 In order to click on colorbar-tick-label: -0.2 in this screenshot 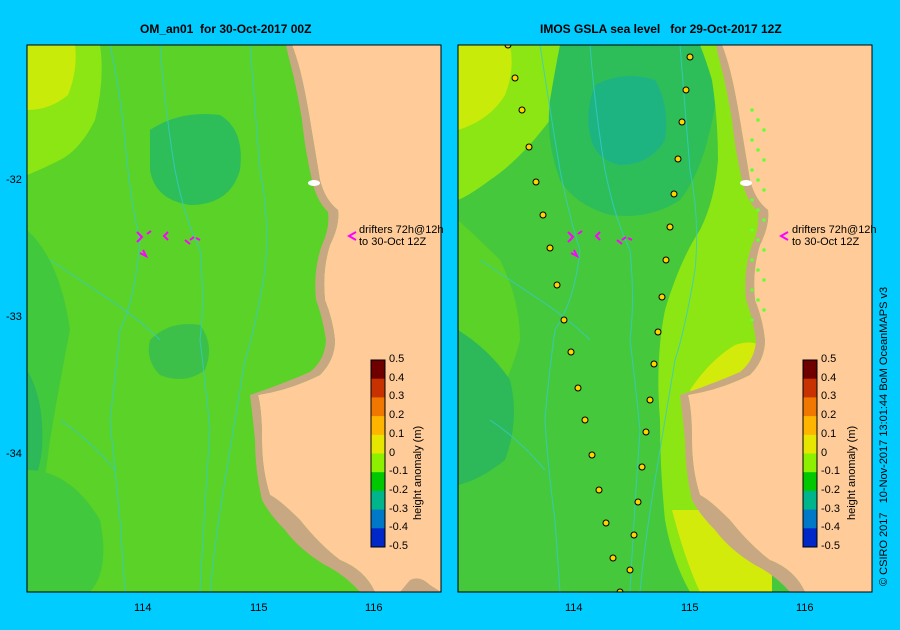, I will do `click(398, 489)`.